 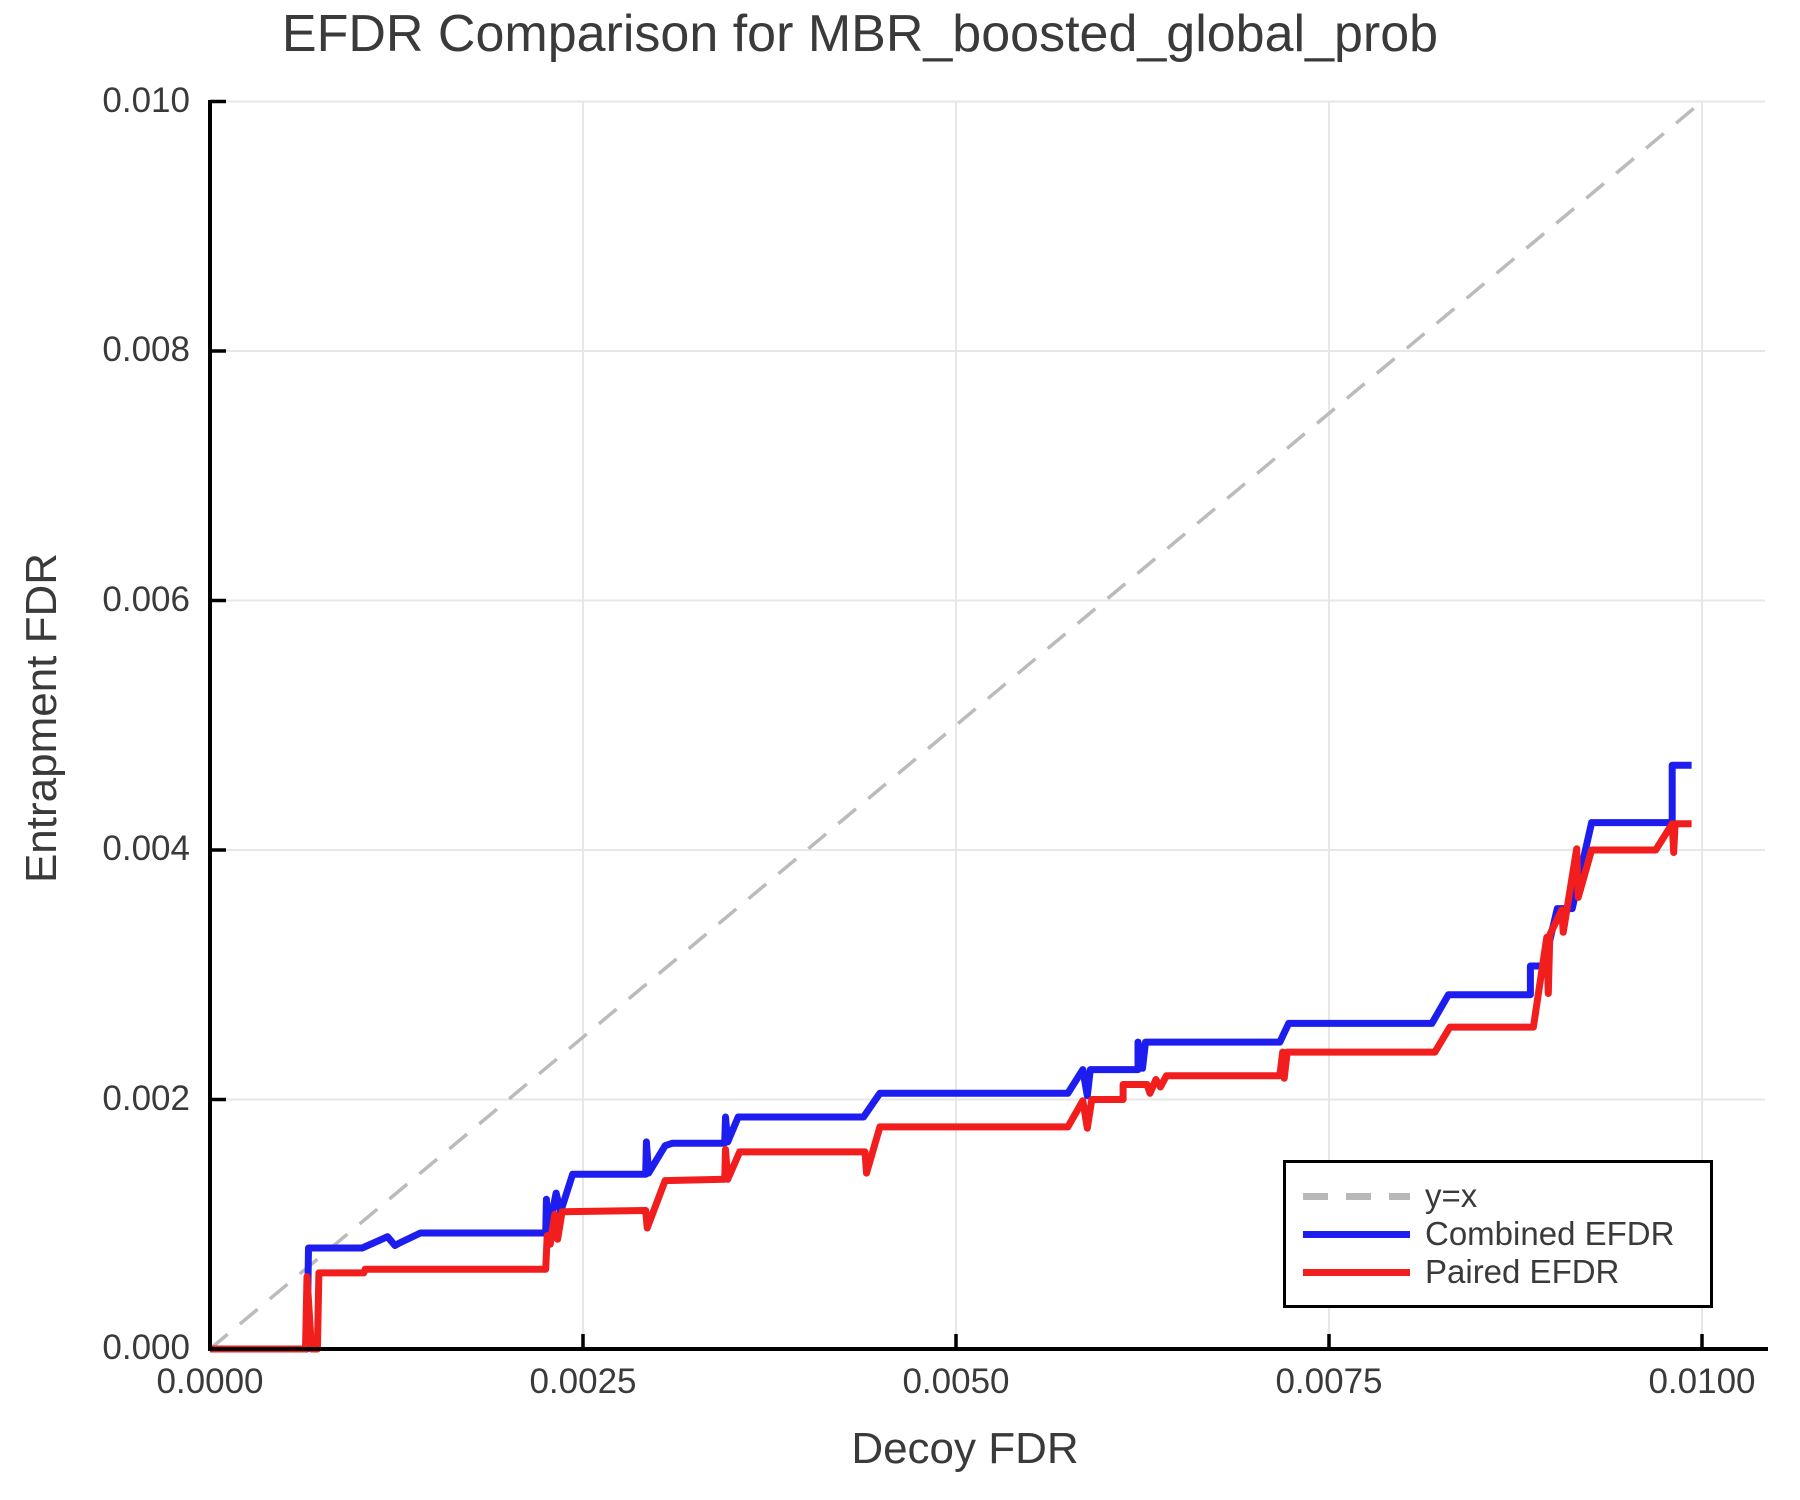 What do you see at coordinates (1356, 1272) in the screenshot?
I see `paired-efdr-line-sample` at bounding box center [1356, 1272].